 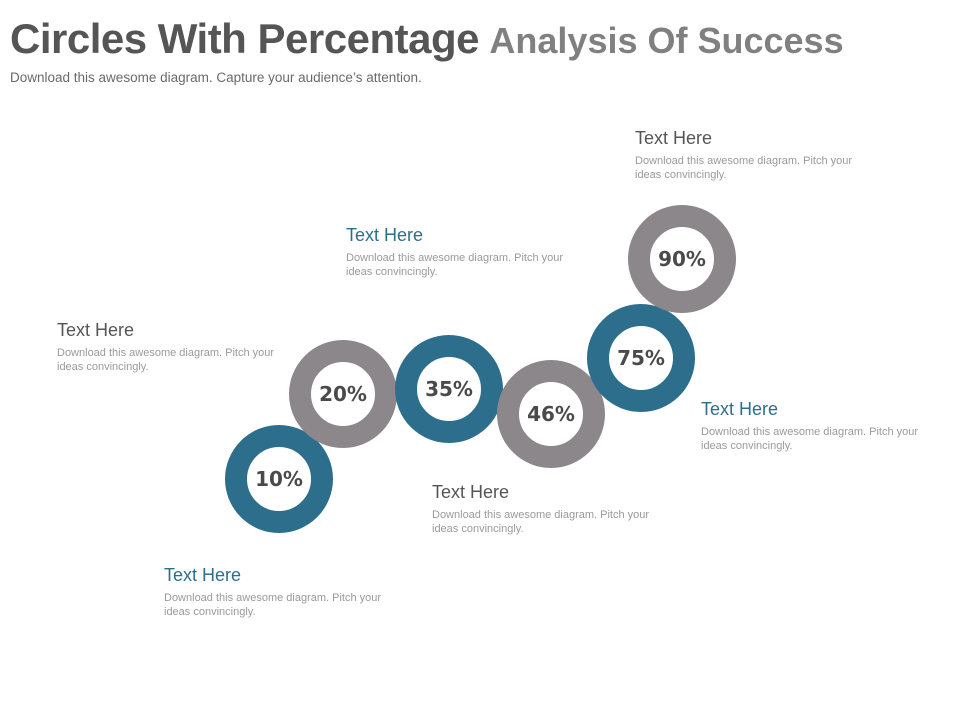 I want to click on percentage-circle-46: 46%, so click(x=551, y=414).